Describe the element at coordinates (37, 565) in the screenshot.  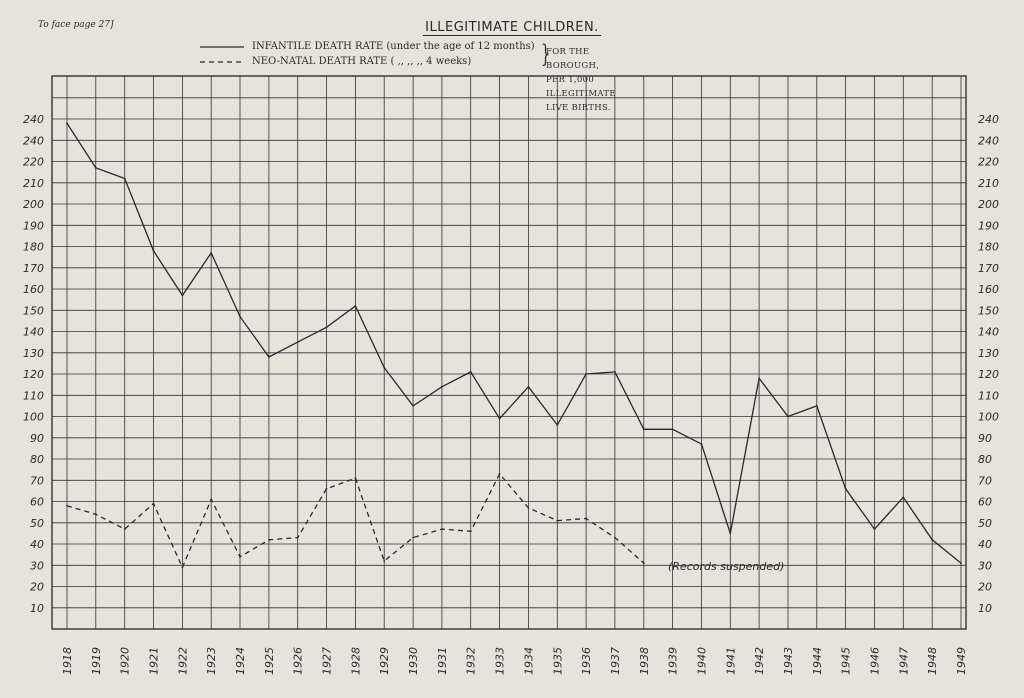
I see `y-tick-label-left: 30` at that location.